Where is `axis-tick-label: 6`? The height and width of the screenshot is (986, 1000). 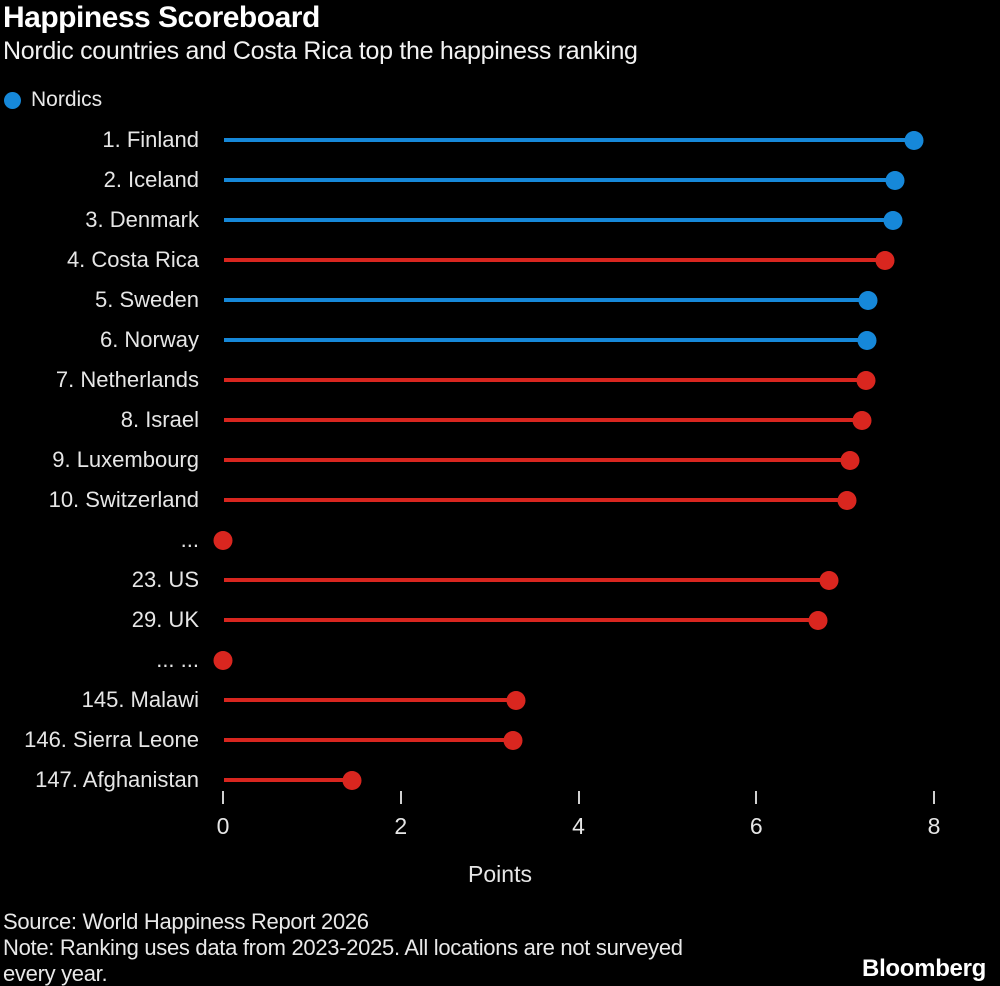
axis-tick-label: 6 is located at coordinates (756, 826).